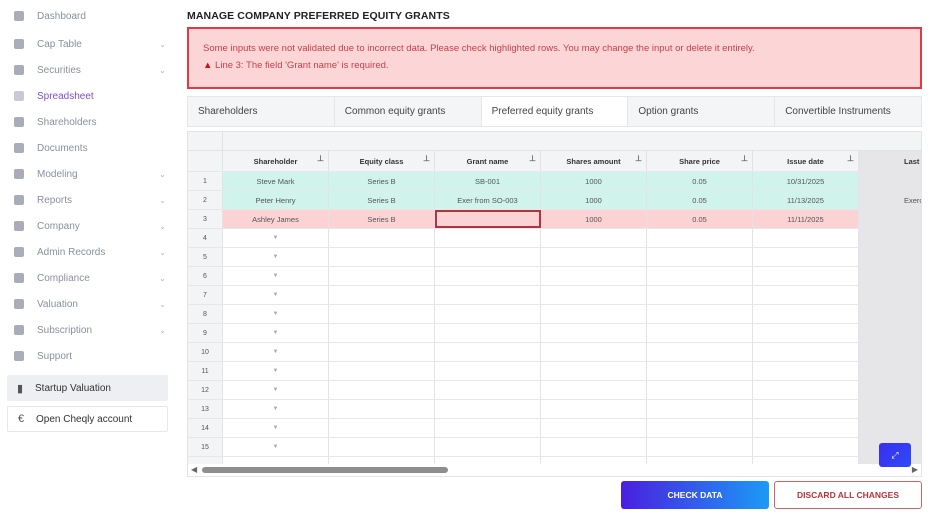  Describe the element at coordinates (90, 148) in the screenshot. I see `sidebar-item-documents: Documents` at that location.